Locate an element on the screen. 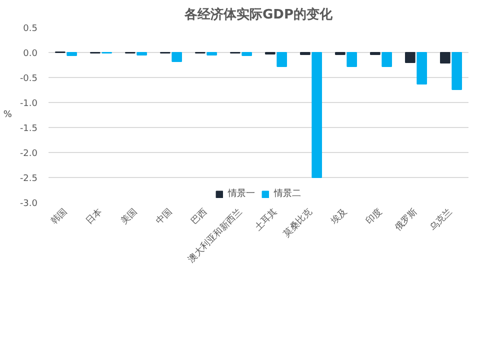 Image resolution: width=500 pixels, height=362 pixels. y-tick-label: -2.0 is located at coordinates (29, 154).